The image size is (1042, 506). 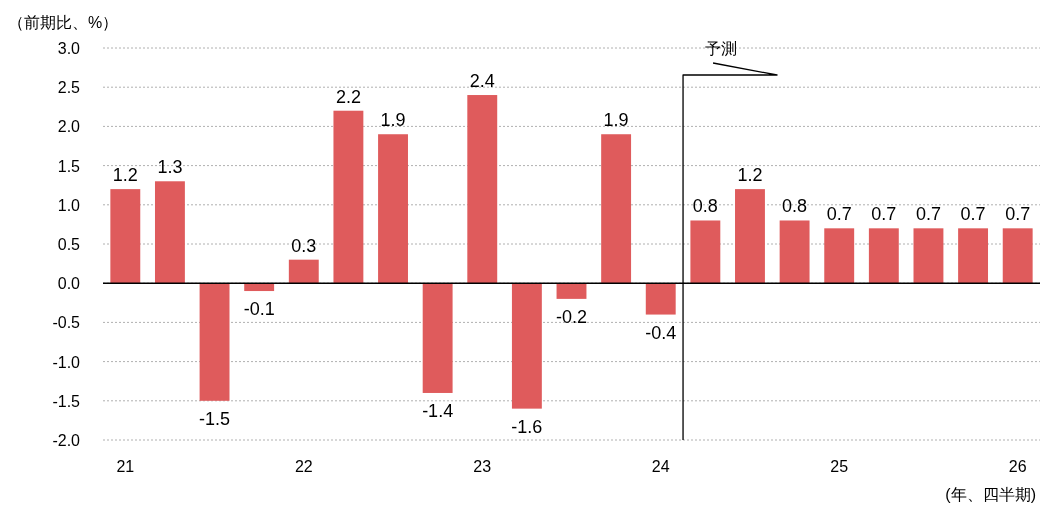 What do you see at coordinates (1017, 466) in the screenshot?
I see `x-tick-label: 26` at bounding box center [1017, 466].